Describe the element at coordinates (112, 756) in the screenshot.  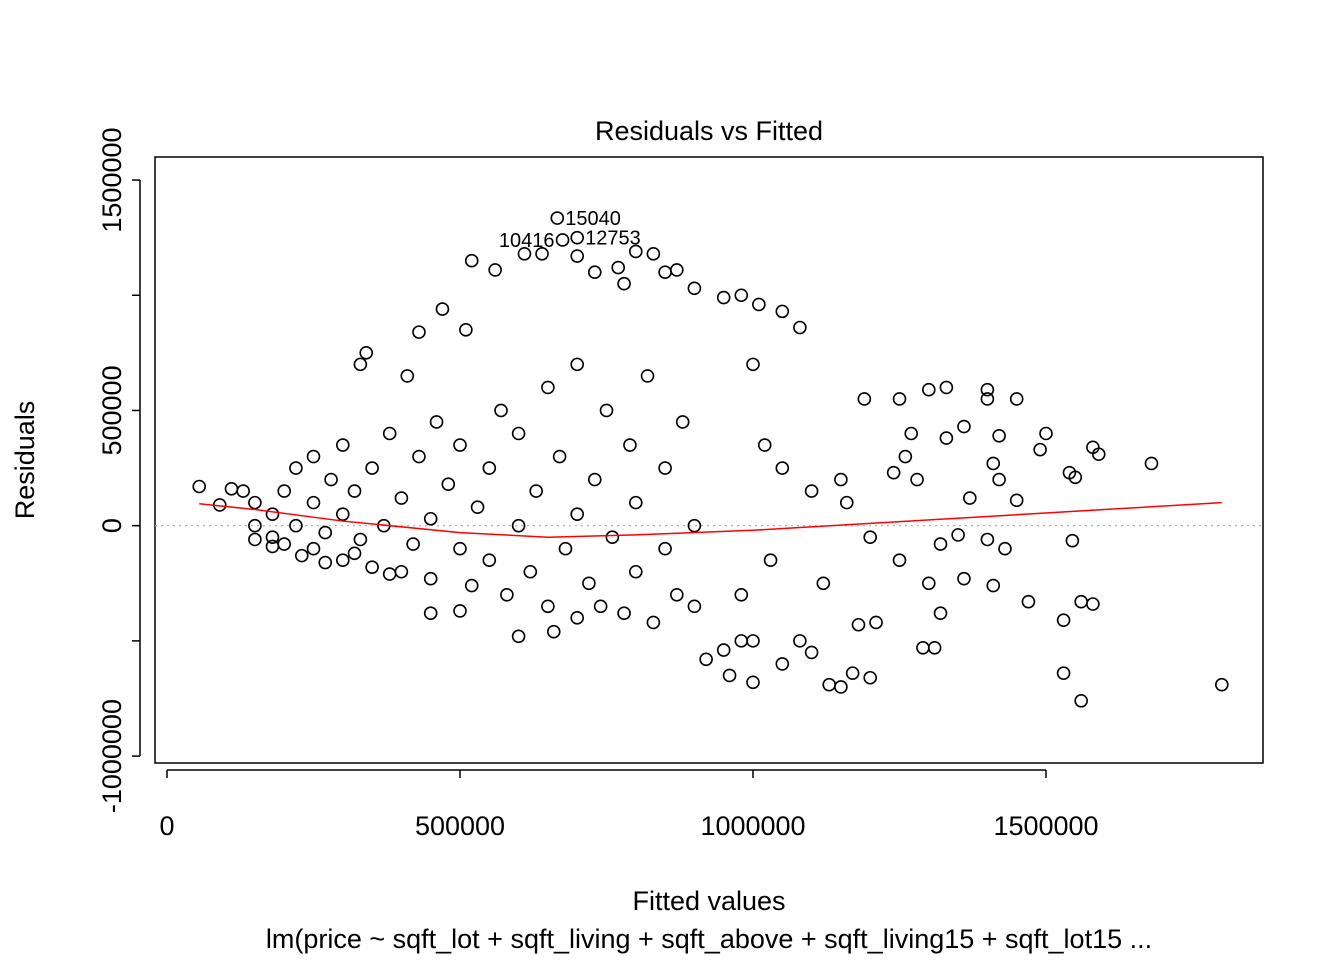
I see `y-tick-label: -1000000` at that location.